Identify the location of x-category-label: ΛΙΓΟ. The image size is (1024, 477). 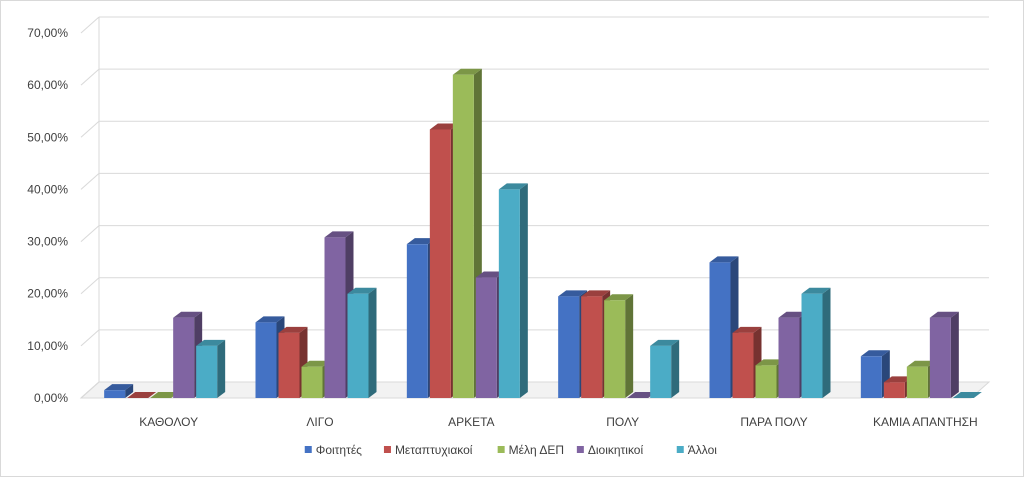
(319, 422).